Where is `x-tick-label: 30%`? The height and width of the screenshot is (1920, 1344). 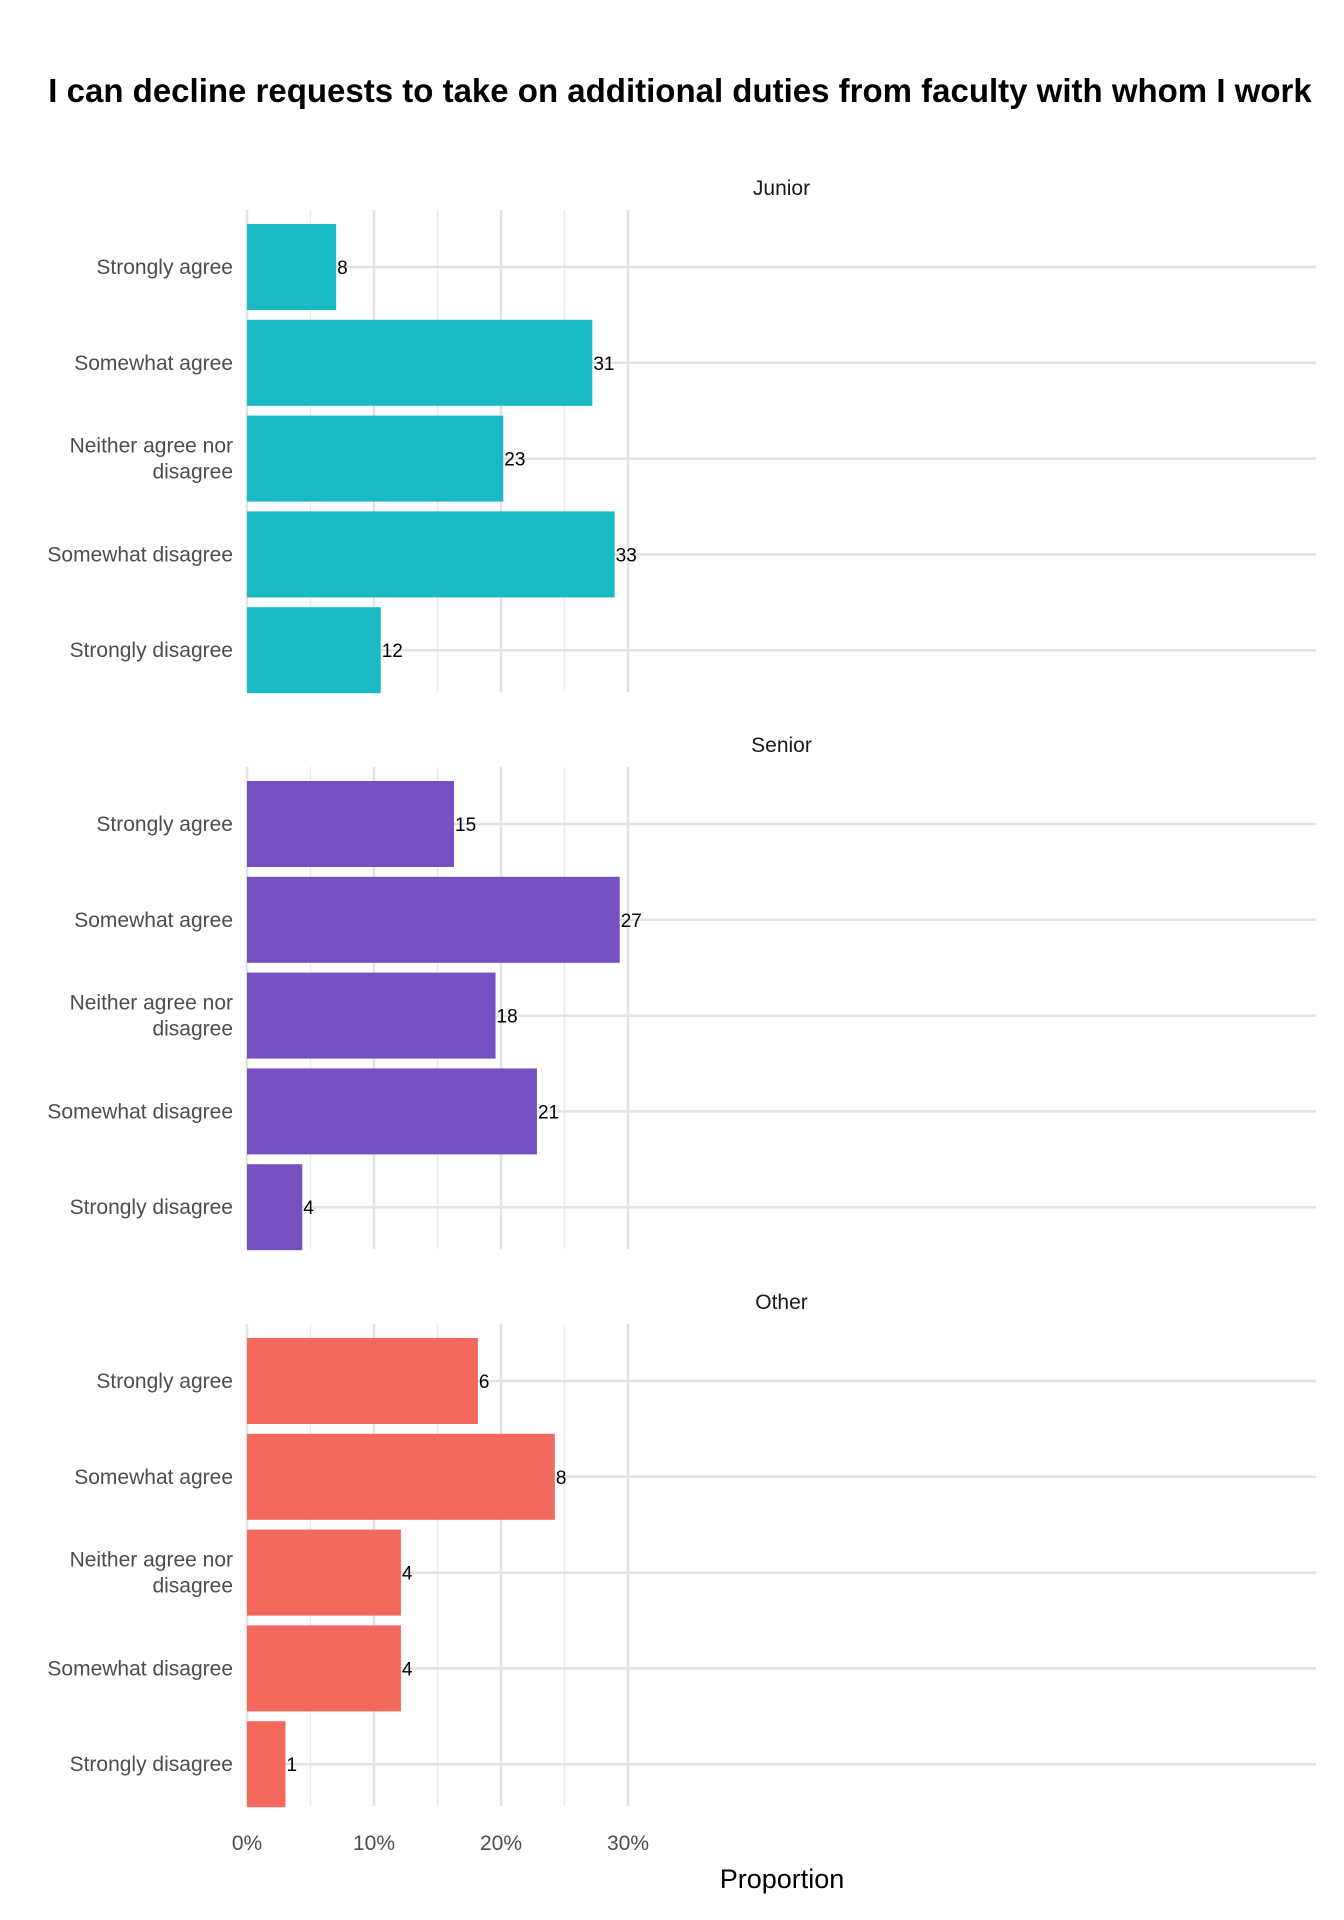 x-tick-label: 30% is located at coordinates (628, 1843).